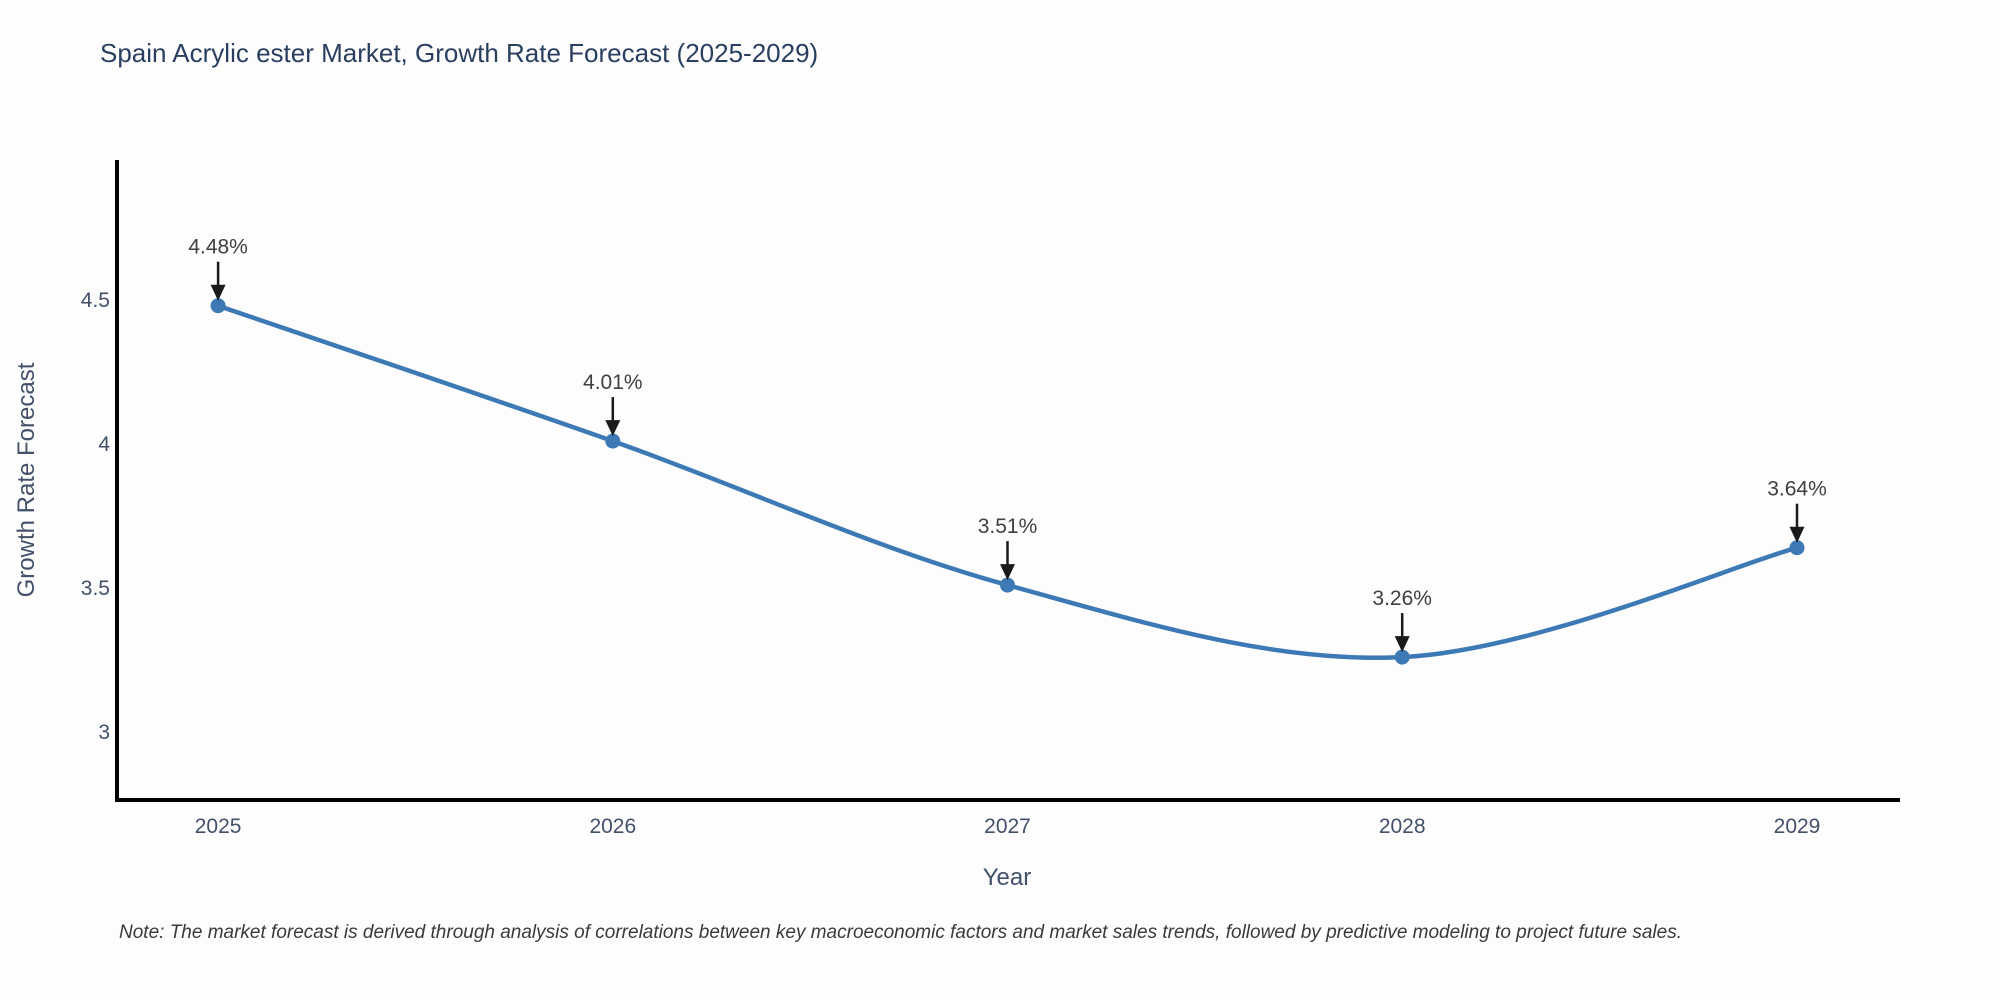  I want to click on y-tick-label: 4, so click(104, 444).